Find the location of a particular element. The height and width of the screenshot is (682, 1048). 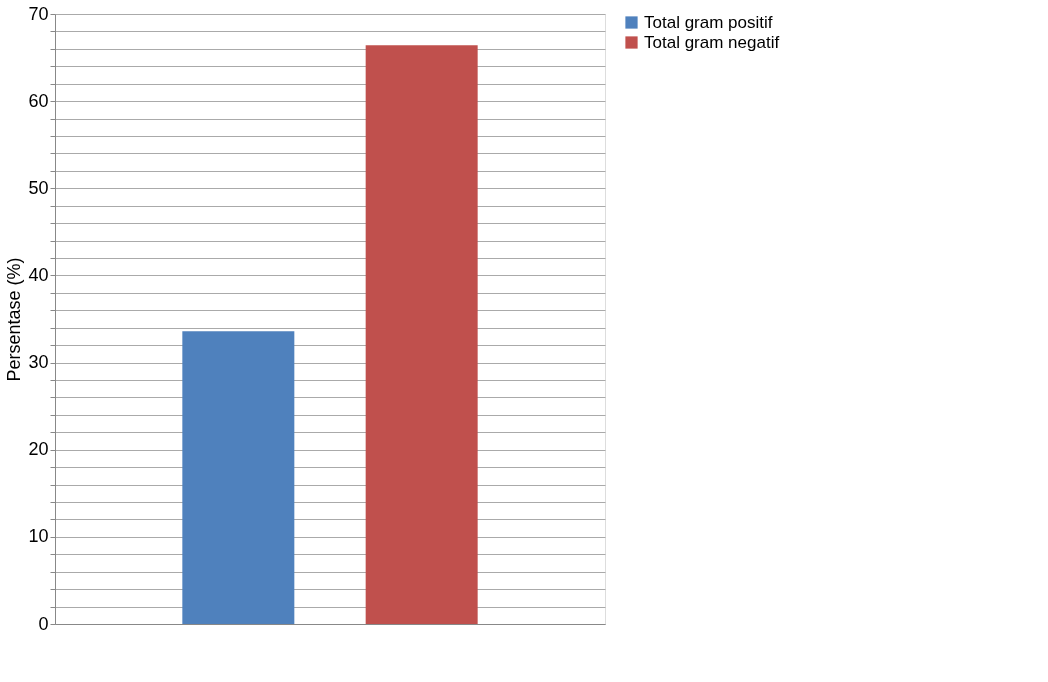

y-tick-label: 70 is located at coordinates (38, 13).